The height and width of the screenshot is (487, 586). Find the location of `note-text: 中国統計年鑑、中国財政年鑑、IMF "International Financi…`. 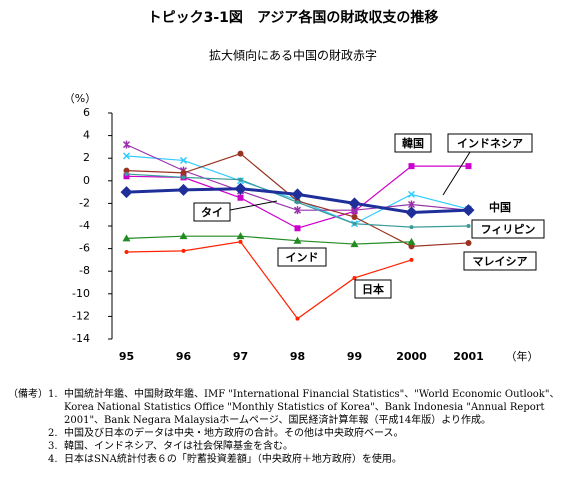

note-text: 中国統計年鑑、中国財政年鑑、IMF "International Financi… is located at coordinates (312, 407).